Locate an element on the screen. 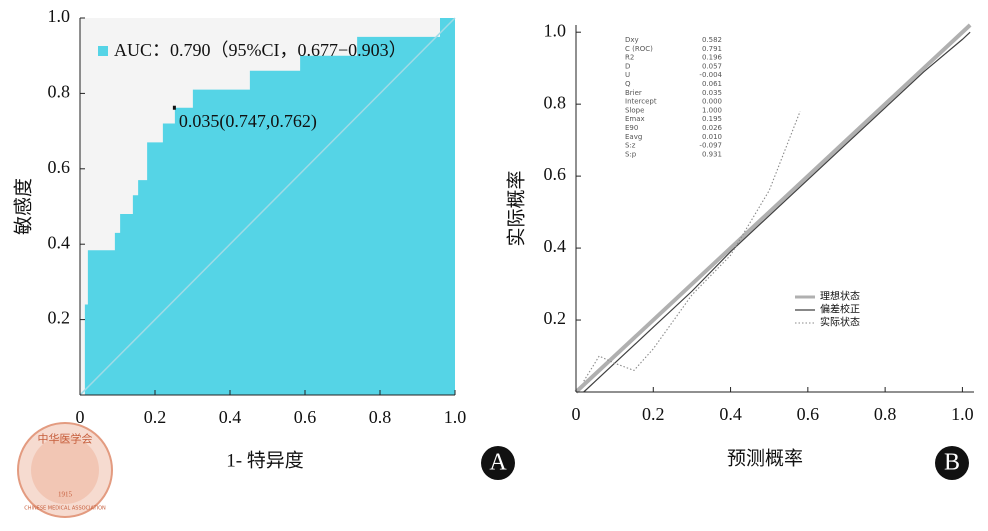 The image size is (988, 531). stat-value: 0.931 is located at coordinates (712, 154).